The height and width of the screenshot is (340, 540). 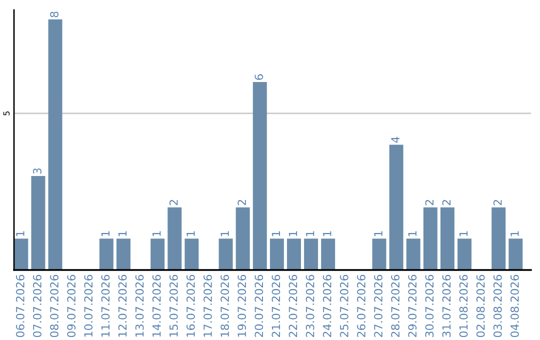 I want to click on x-tick-label: 30.07.2026, so click(x=429, y=305).